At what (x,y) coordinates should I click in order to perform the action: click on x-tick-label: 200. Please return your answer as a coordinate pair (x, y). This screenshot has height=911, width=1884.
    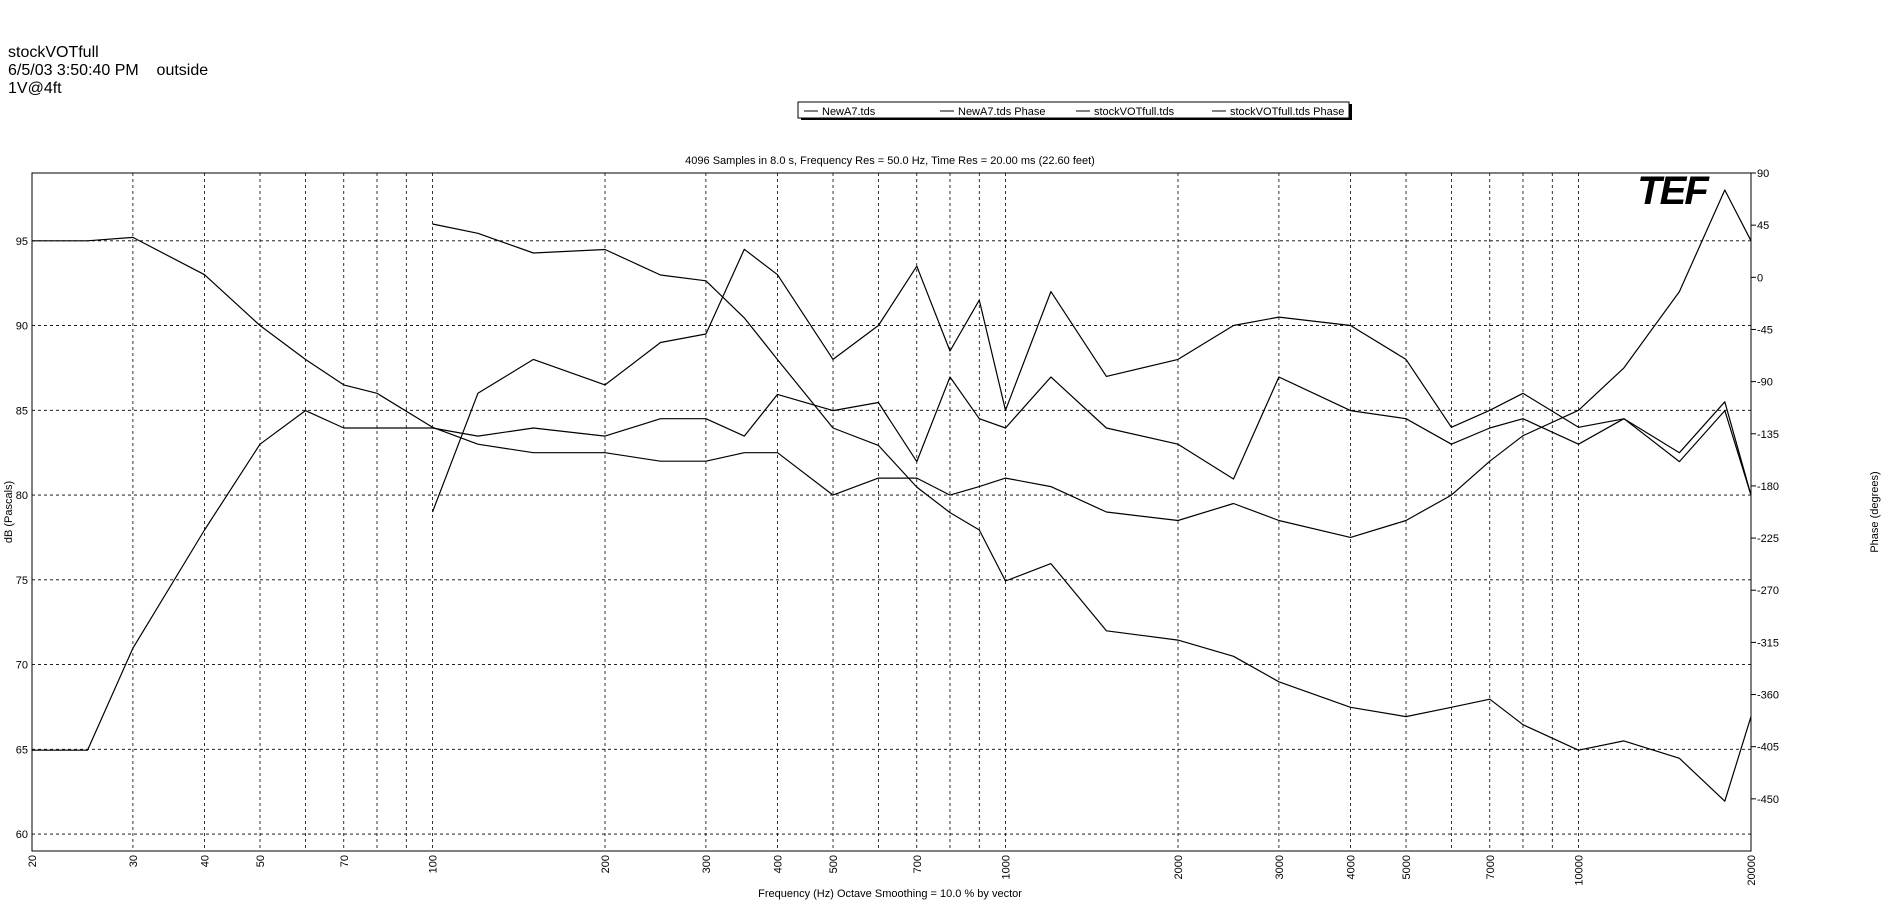
    Looking at the image, I should click on (606, 864).